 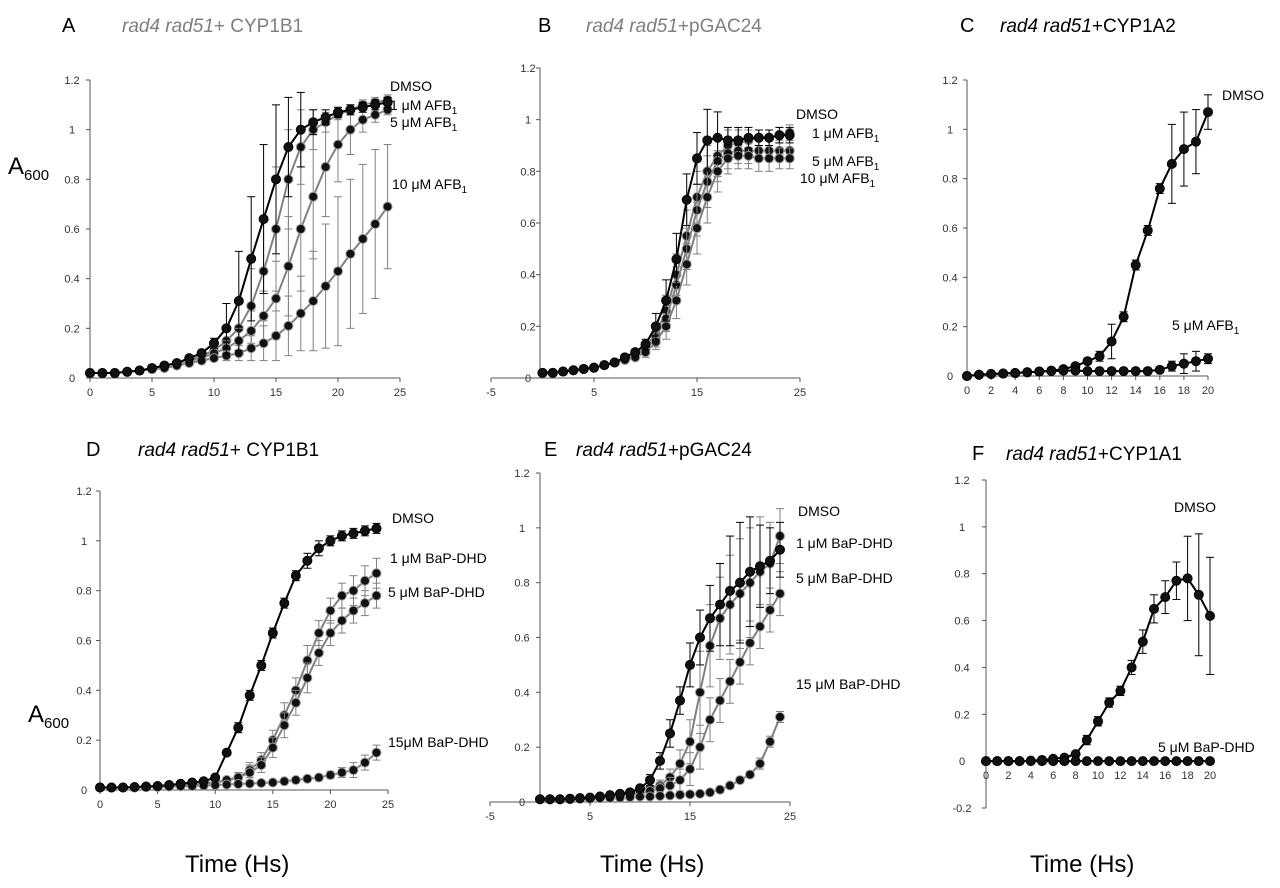 I want to click on y-axis-title: A600, so click(x=28, y=168).